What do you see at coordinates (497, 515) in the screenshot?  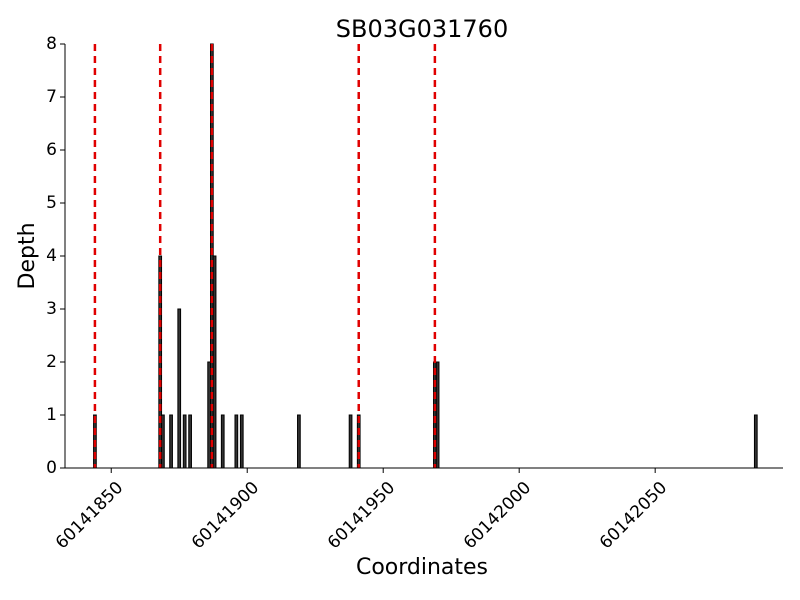 I see `x-tick-label: 60142000` at bounding box center [497, 515].